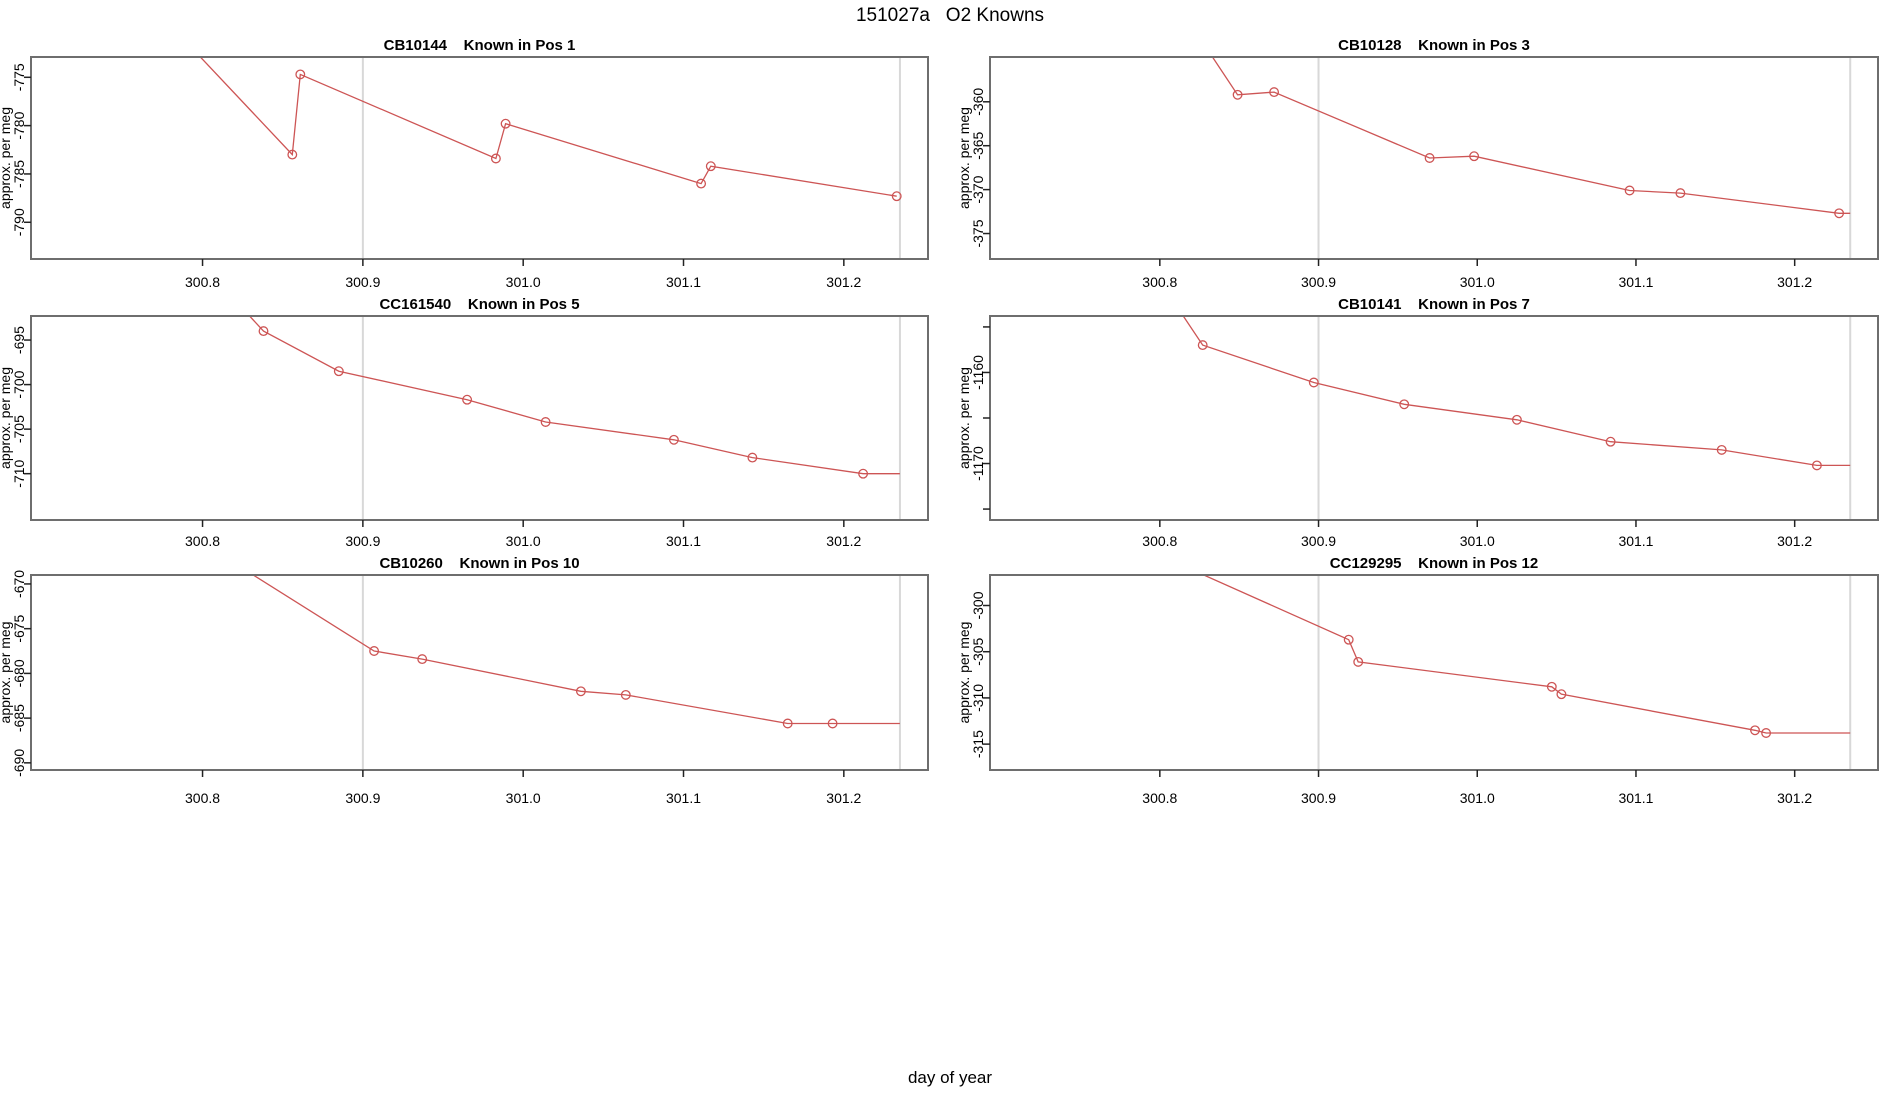 Image resolution: width=1900 pixels, height=1100 pixels. I want to click on y-tick-label: -780, so click(19, 125).